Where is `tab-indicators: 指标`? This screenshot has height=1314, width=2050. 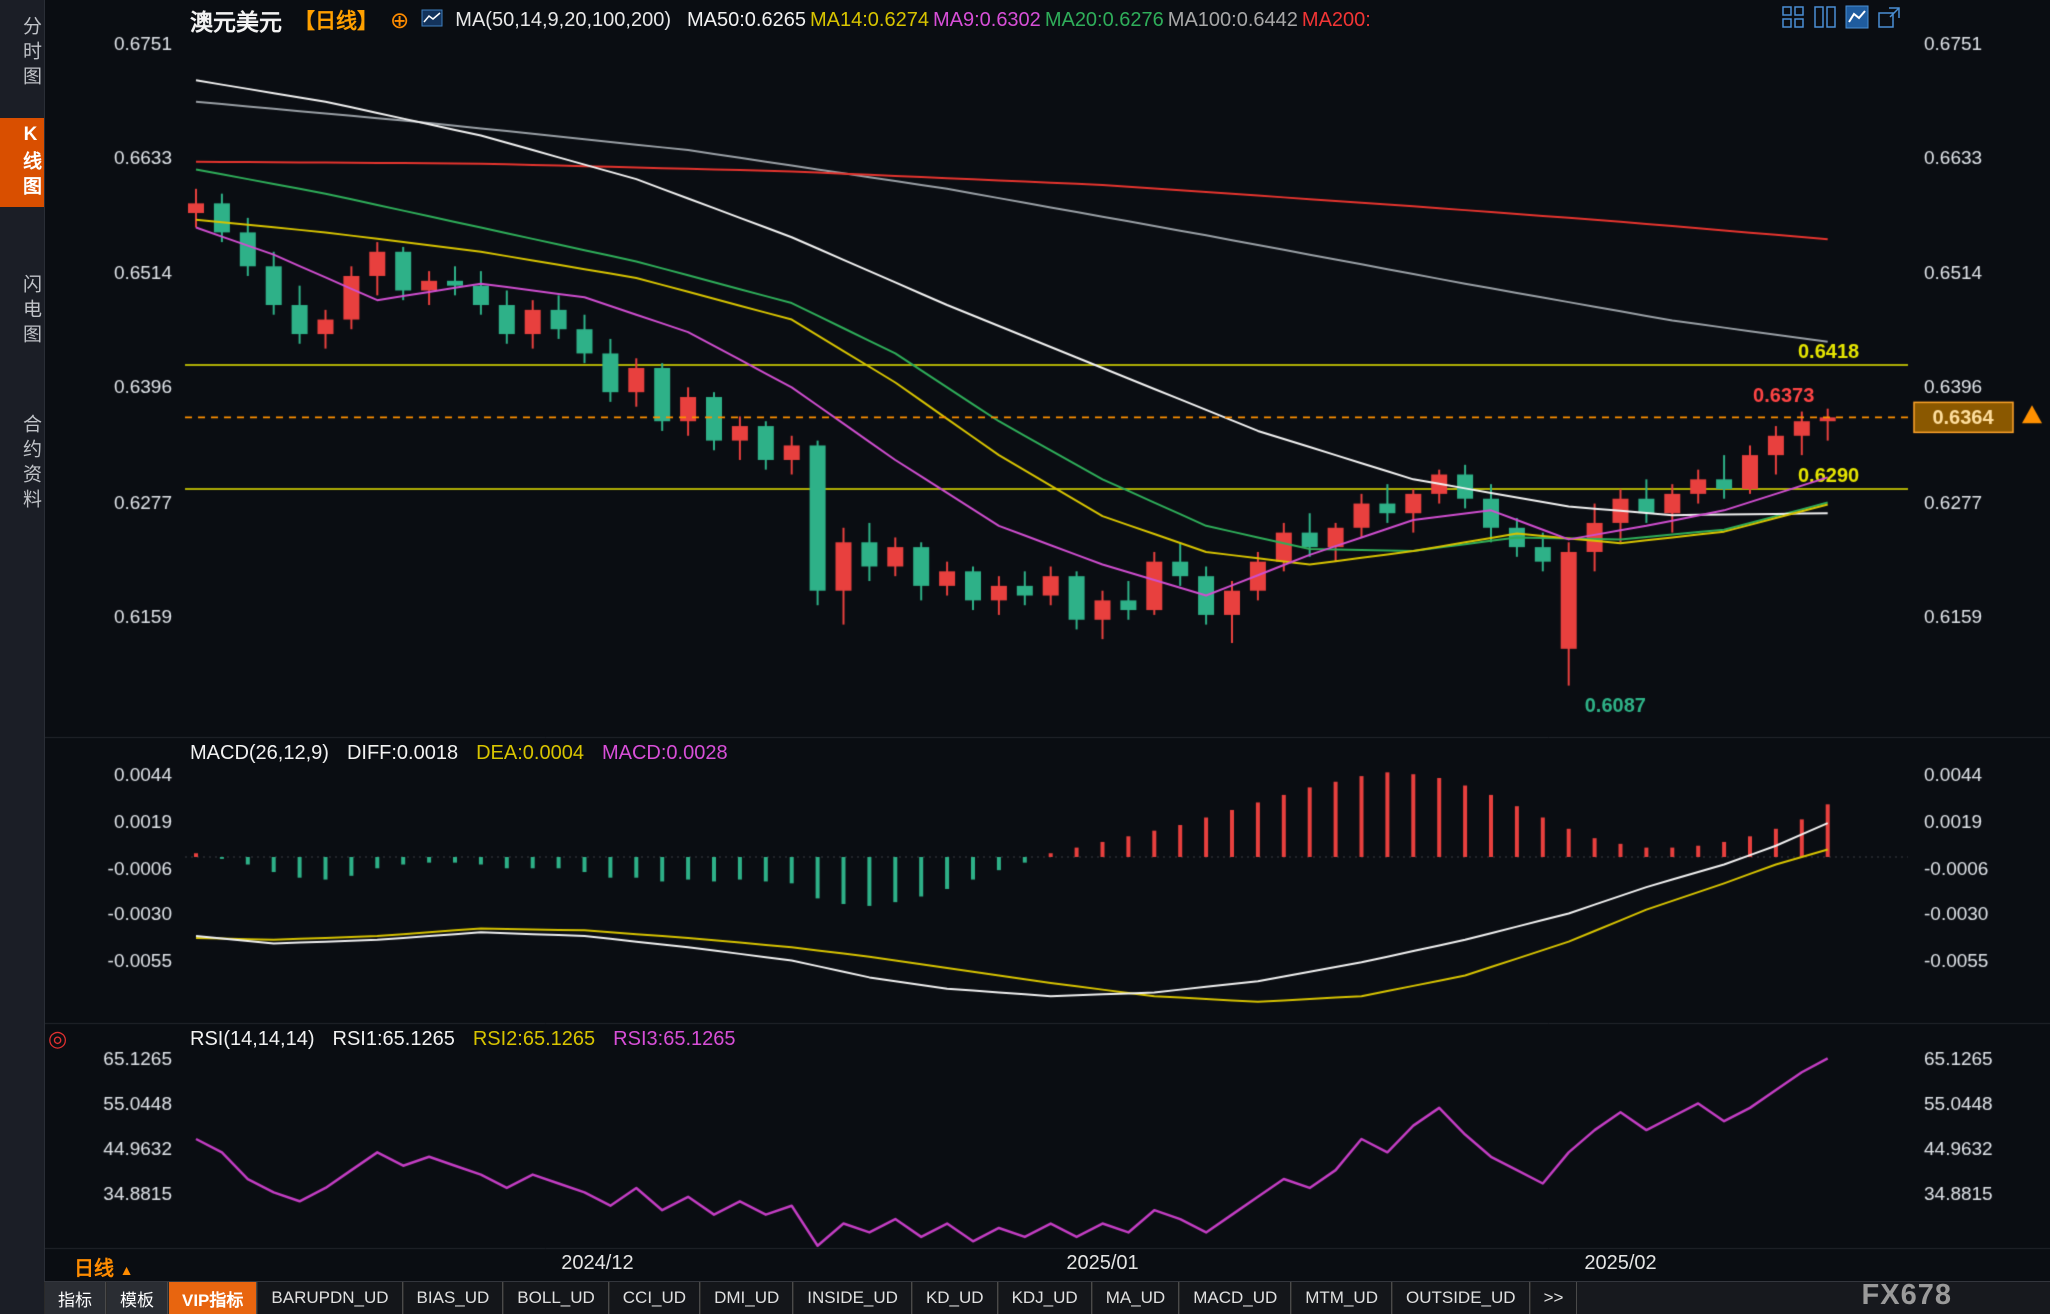 tab-indicators: 指标 is located at coordinates (75, 1298).